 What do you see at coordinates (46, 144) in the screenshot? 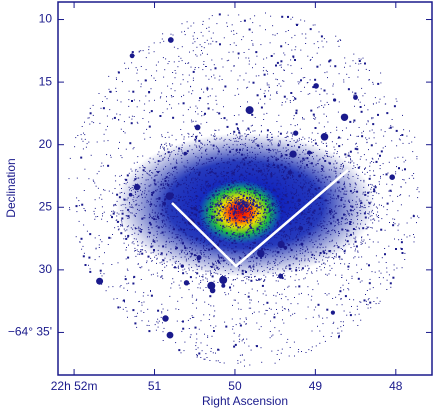
I see `y-tick-label: 20` at bounding box center [46, 144].